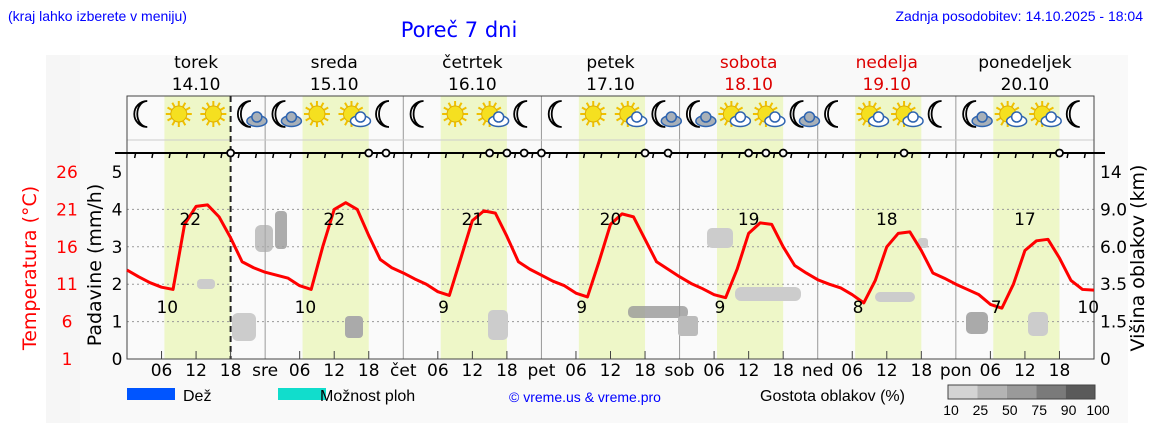  I want to click on density-tick: 75, so click(1039, 410).